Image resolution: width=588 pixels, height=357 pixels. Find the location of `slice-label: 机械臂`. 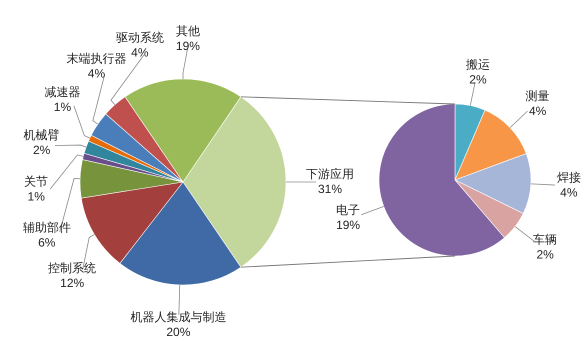

slice-label: 机械臂 is located at coordinates (42, 135).